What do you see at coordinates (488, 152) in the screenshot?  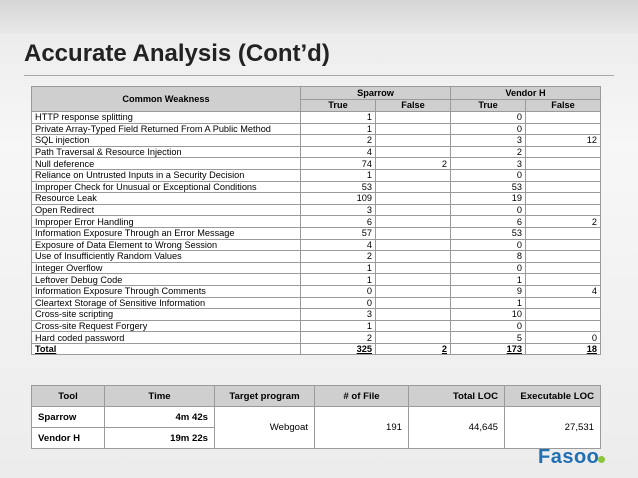 I see `vendor-true-count: 2` at bounding box center [488, 152].